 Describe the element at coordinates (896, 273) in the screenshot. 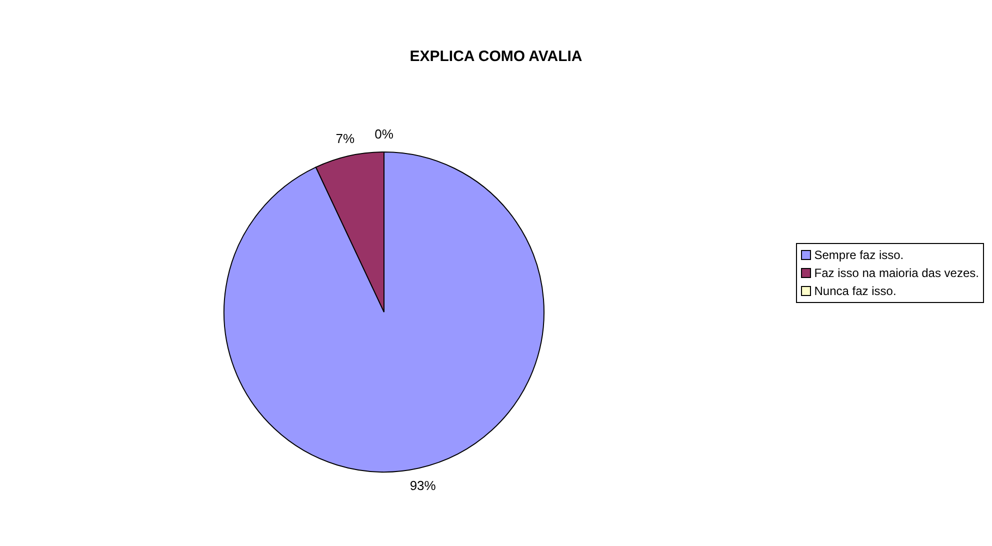

I see `legend-label: Faz isso na maioria das vezes.` at that location.